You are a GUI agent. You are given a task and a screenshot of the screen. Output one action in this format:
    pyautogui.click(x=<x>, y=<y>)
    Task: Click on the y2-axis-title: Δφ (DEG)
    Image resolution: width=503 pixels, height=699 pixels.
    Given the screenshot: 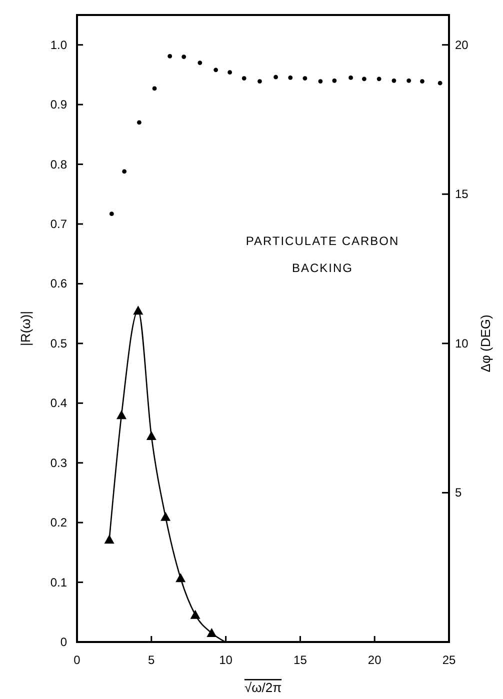 What is the action you would take?
    pyautogui.click(x=485, y=343)
    